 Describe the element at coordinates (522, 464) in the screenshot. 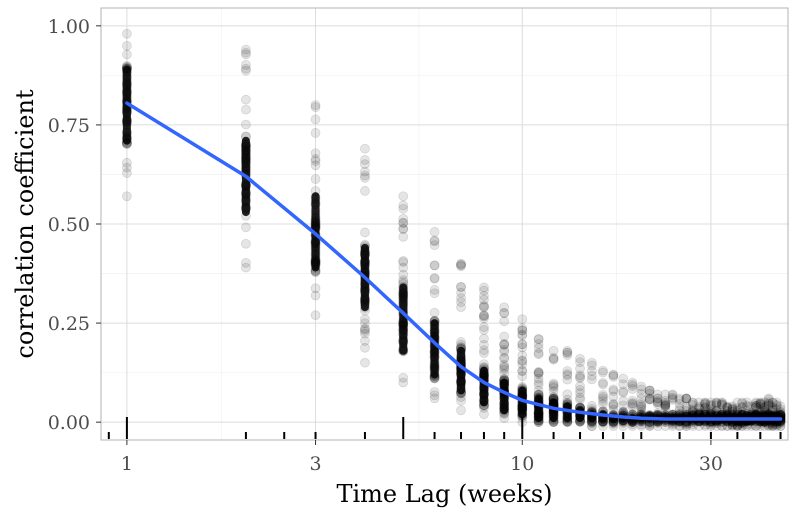

I see `x-tick-label: 10` at that location.